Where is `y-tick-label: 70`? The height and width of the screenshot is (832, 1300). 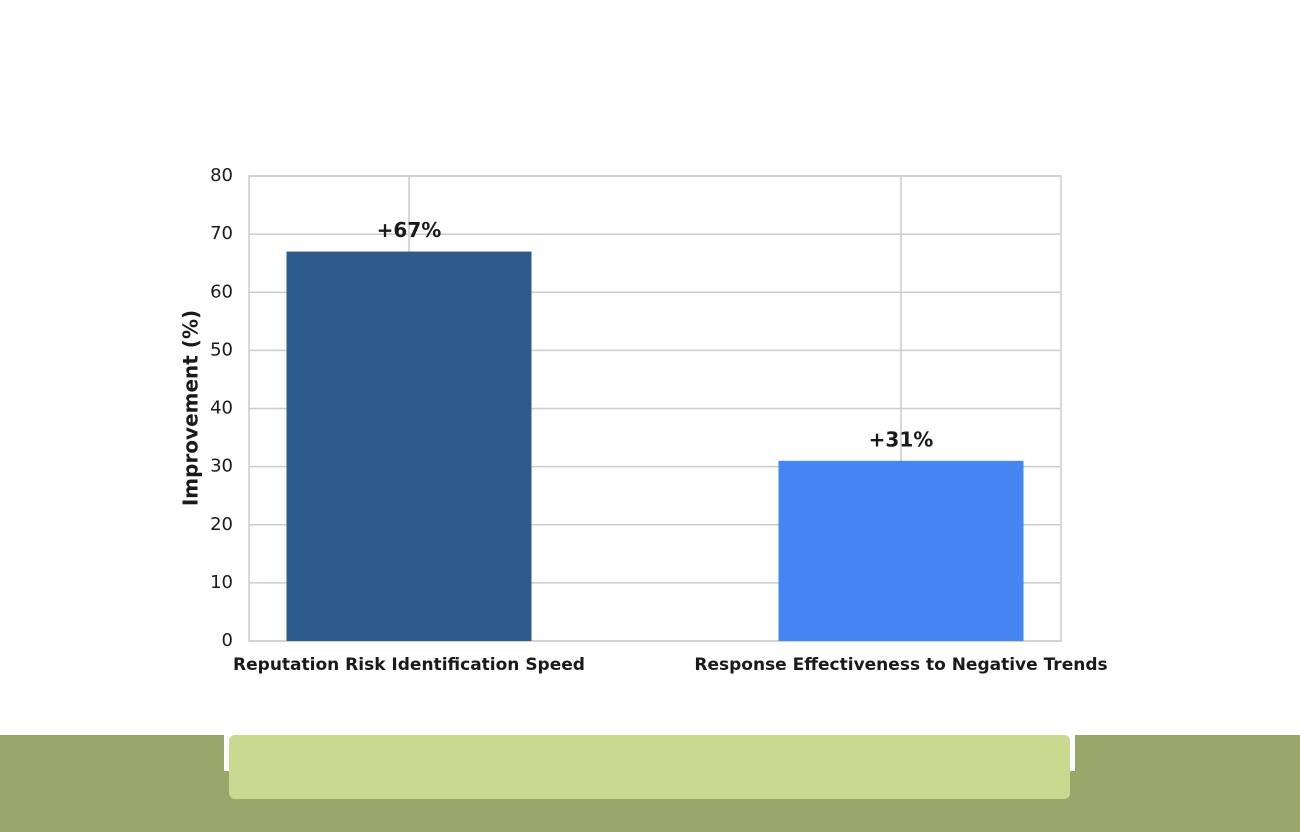 y-tick-label: 70 is located at coordinates (221, 233).